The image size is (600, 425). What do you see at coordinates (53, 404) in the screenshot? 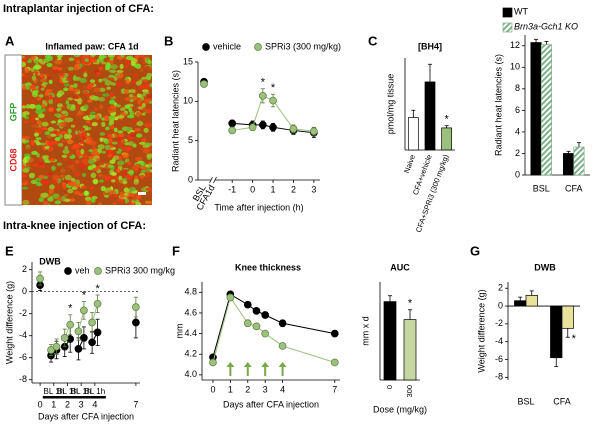
I see `x-tick-label: 1` at bounding box center [53, 404].